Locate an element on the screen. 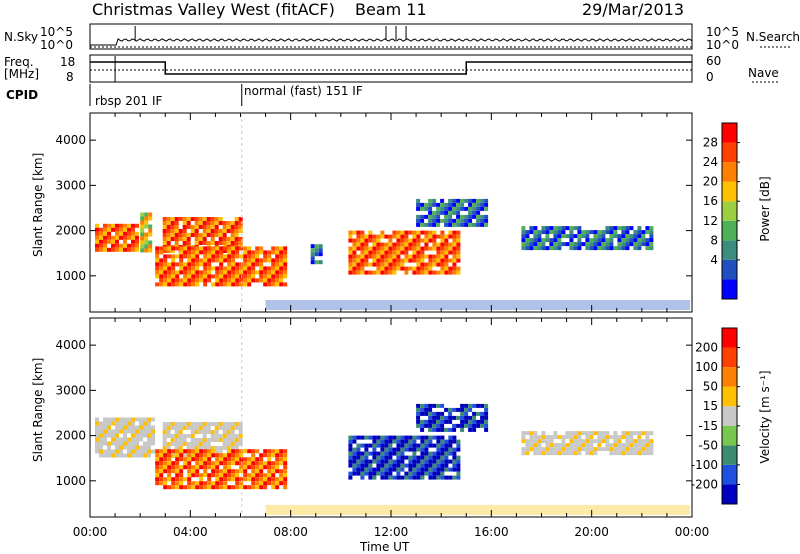 Image resolution: width=800 pixels, height=554 pixels. power-ytick-label-2: 2000 is located at coordinates (70, 231).